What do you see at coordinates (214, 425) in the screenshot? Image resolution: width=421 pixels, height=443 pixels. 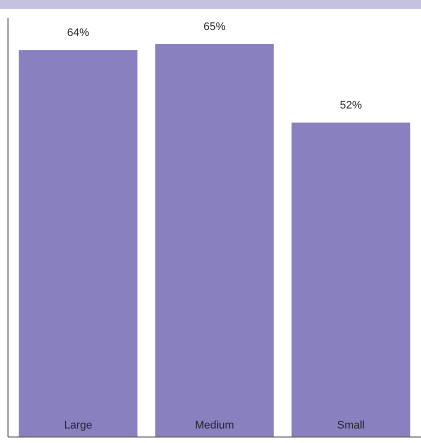 I see `x-tick-label: Medium` at bounding box center [214, 425].